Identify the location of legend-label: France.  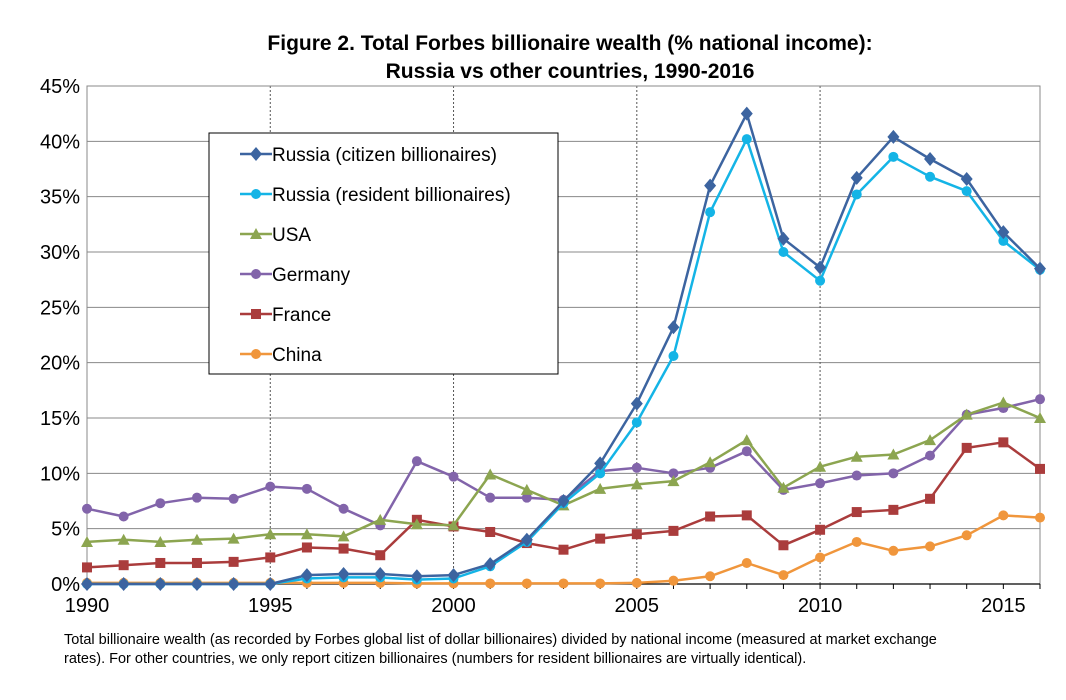
(301, 315).